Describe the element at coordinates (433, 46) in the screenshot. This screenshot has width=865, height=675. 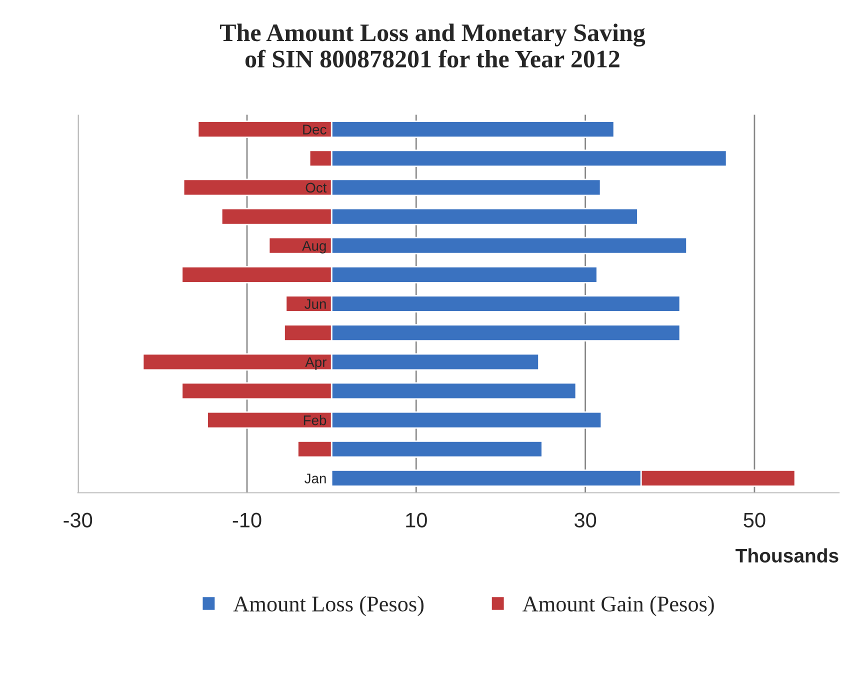
I see `chart-title: The Amount Loss and Monetary Saving of SIN 800878201 for the Year 2012` at that location.